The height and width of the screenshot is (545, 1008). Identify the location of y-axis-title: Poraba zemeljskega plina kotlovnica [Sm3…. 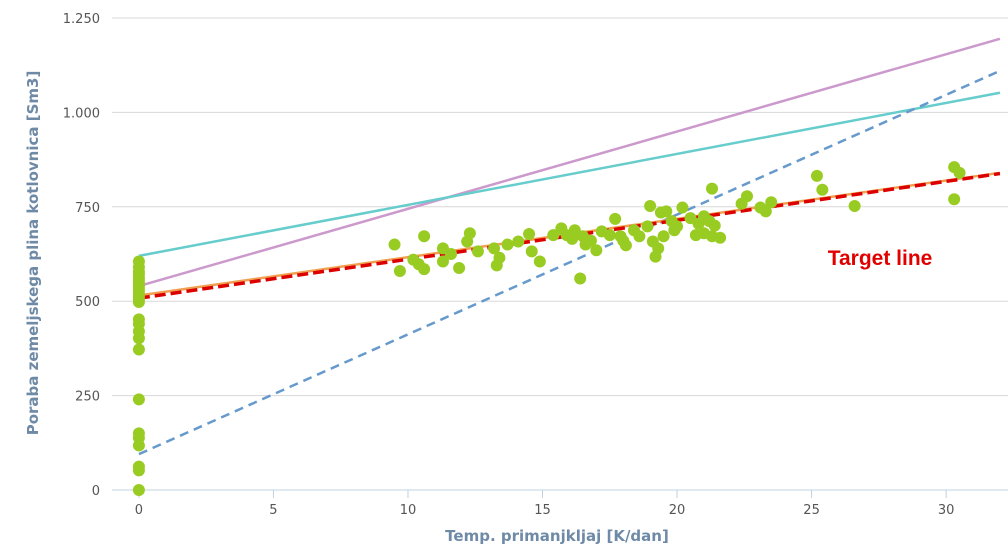
(33, 253).